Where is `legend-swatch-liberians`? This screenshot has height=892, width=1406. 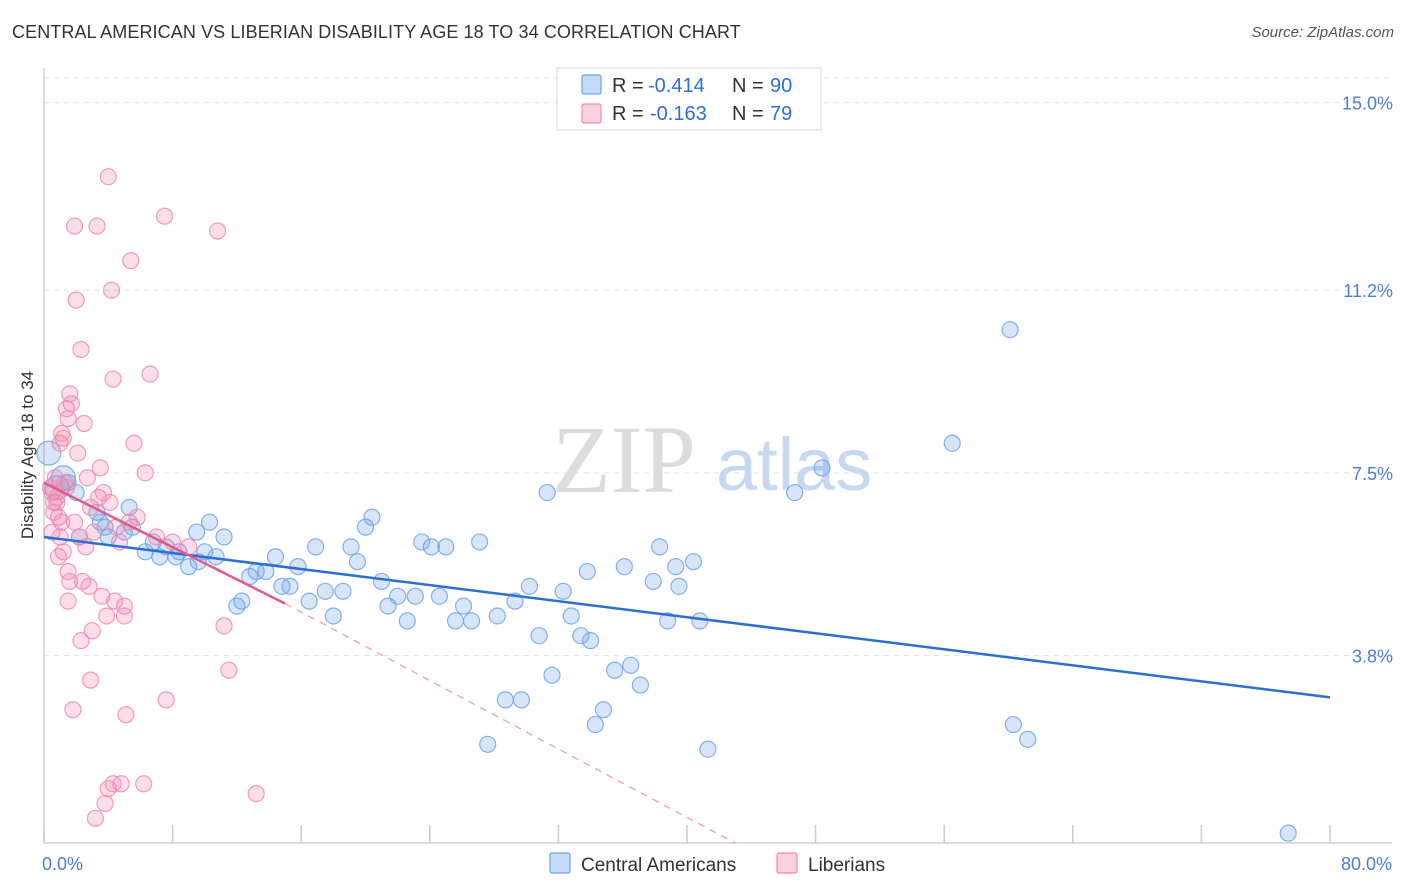
legend-swatch-liberians is located at coordinates (591, 113).